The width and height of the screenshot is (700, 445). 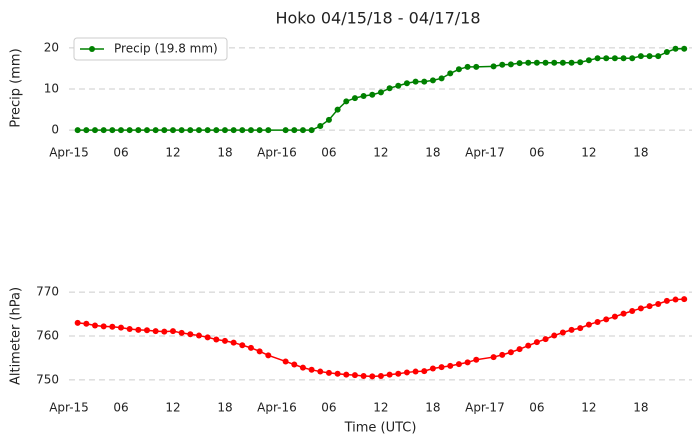 I want to click on y-tick-label: 0, so click(x=55, y=130).